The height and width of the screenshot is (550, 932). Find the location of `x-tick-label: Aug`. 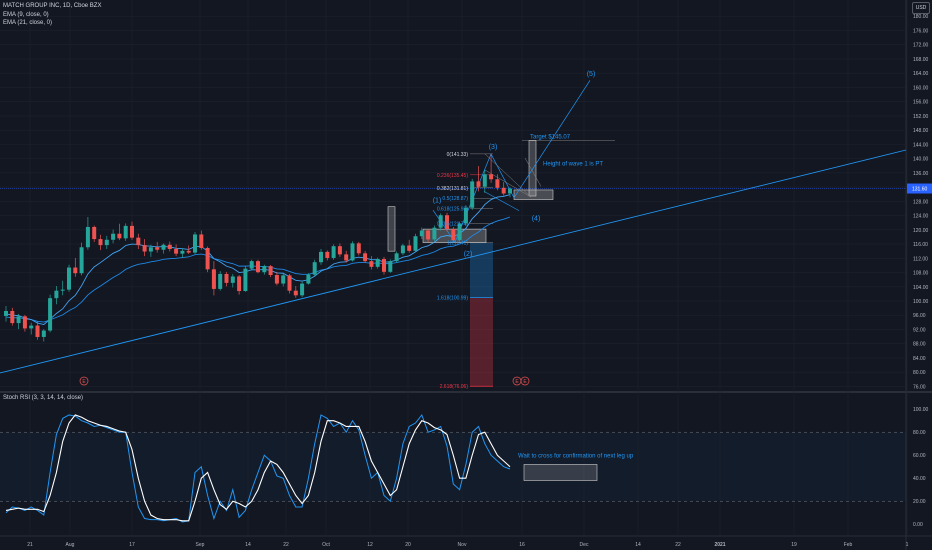

x-tick-label: Aug is located at coordinates (70, 545).